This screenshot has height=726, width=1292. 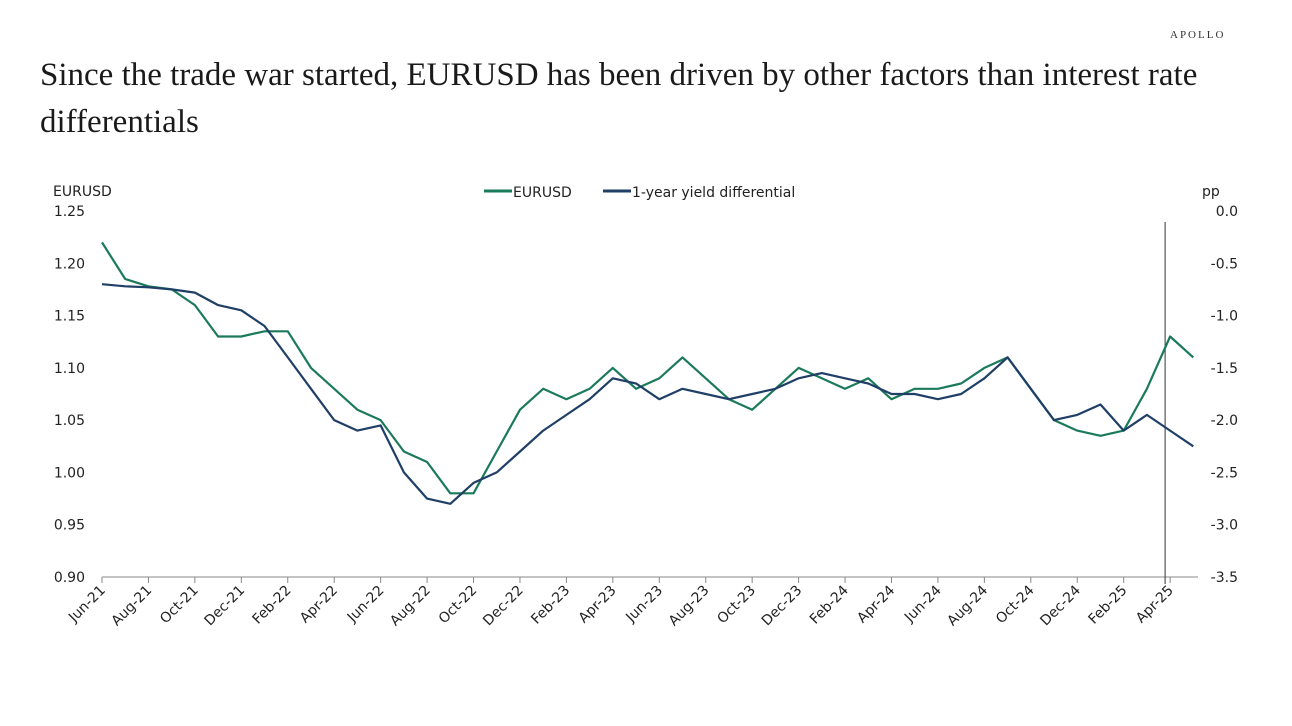 I want to click on x-tick-label: Dec-22, so click(x=503, y=606).